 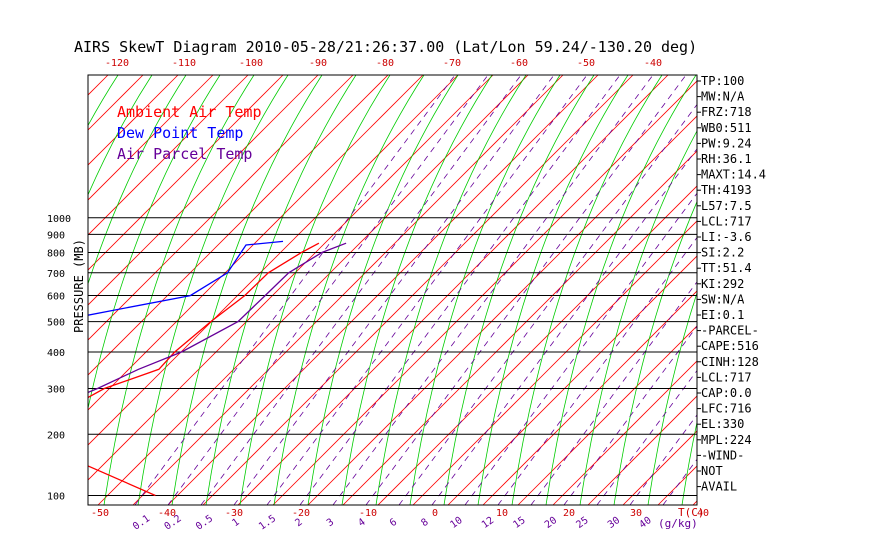 What do you see at coordinates (383, 63) in the screenshot?
I see `top-temp-tick-labels: -120 -110 -100 -90 -80 -70 -60 -50 -40` at bounding box center [383, 63].